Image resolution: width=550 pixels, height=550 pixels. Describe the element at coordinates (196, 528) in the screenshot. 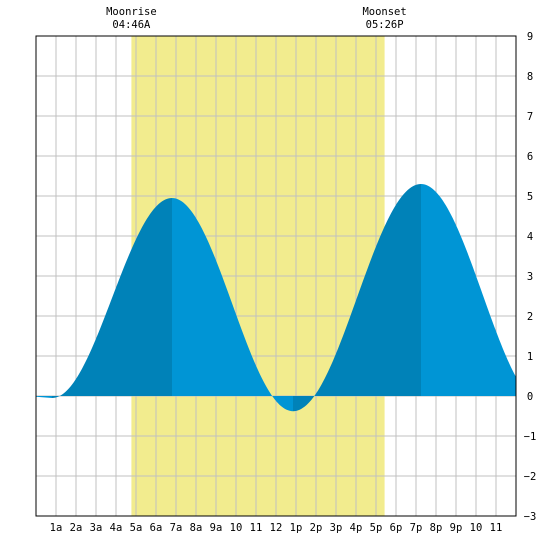

I see `x-tick-label: 8a` at that location.